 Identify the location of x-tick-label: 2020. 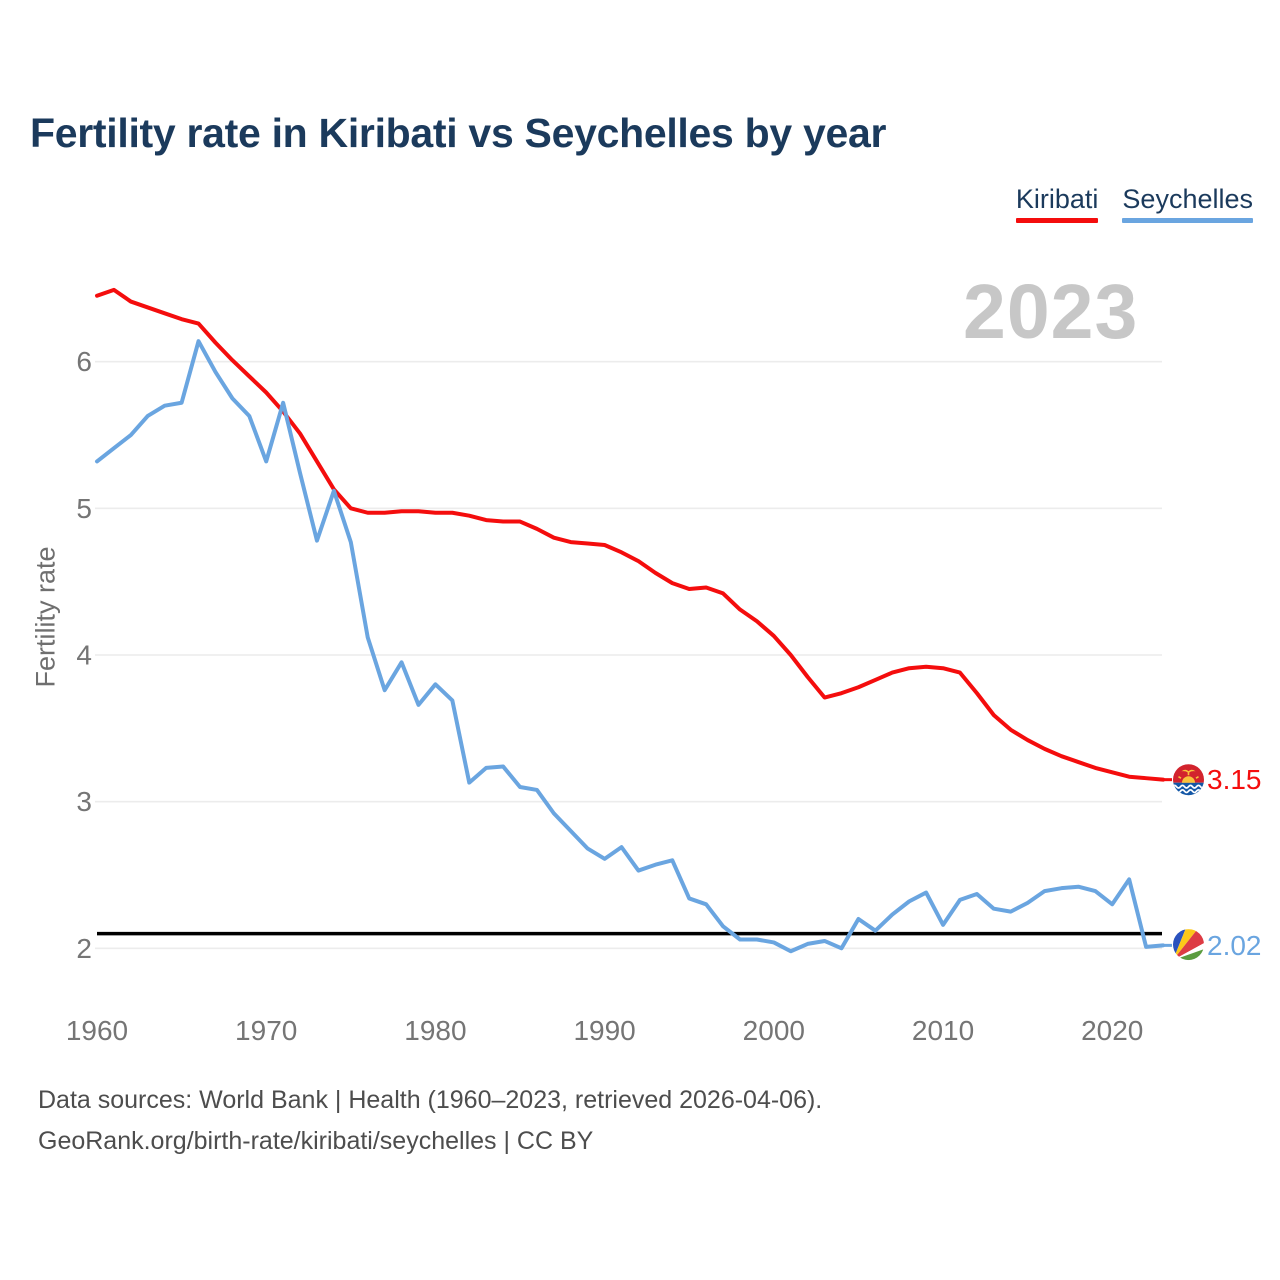
(1112, 1030).